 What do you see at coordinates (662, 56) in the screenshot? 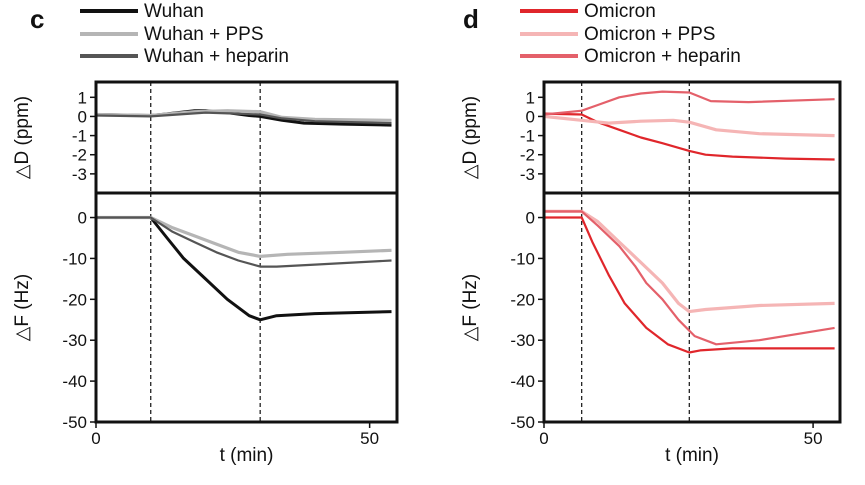
I see `legend-label: Omicron + heparin` at bounding box center [662, 56].